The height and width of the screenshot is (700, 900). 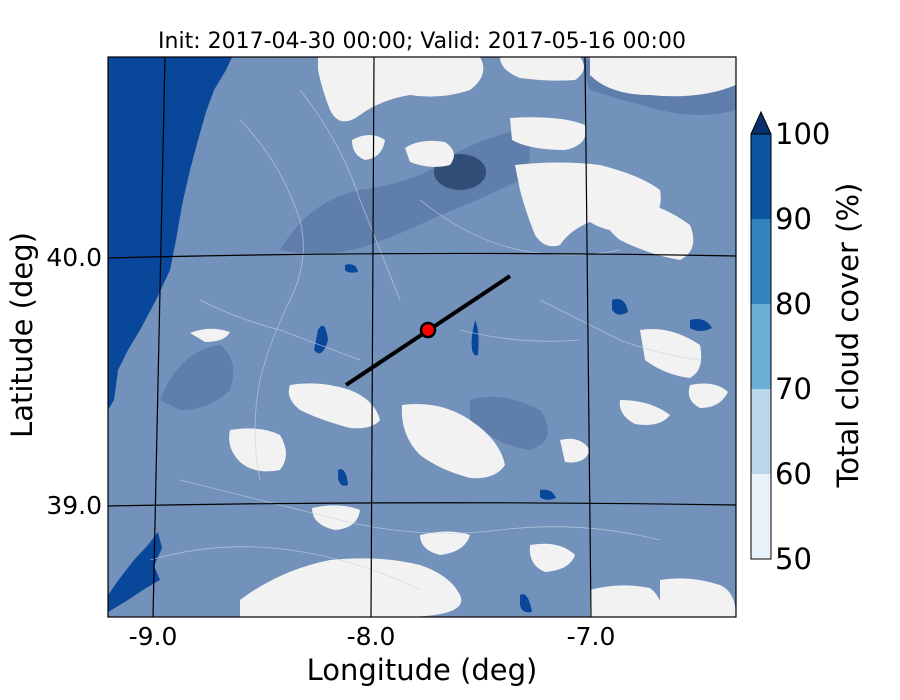 I want to click on colorbar-tick: 60, so click(x=793, y=474).